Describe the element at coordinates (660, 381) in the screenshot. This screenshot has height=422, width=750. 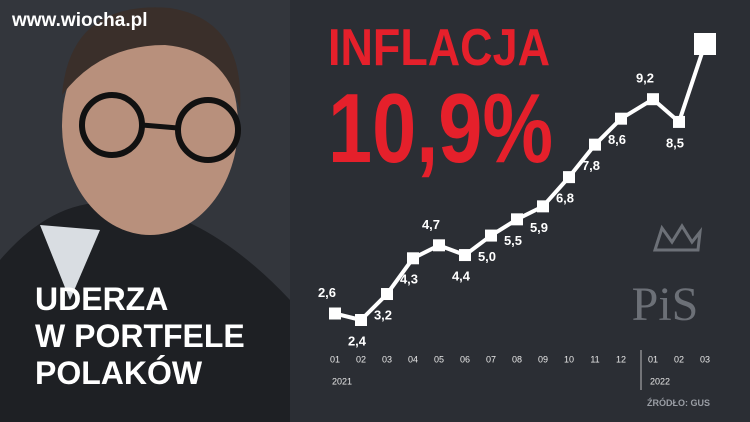
I see `x-group-label: 2022` at that location.